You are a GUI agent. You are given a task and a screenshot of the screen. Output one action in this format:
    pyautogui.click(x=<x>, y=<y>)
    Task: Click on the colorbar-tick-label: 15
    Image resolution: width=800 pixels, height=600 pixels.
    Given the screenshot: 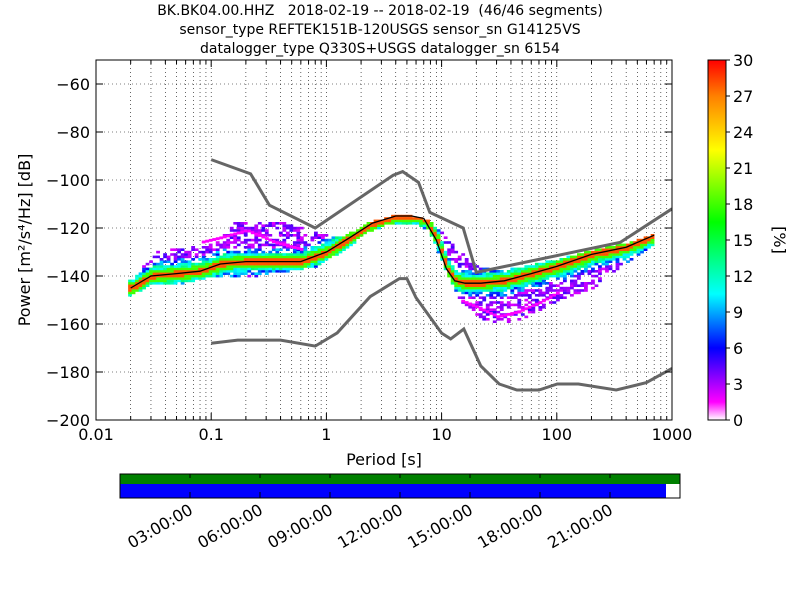 What is the action you would take?
    pyautogui.click(x=743, y=240)
    